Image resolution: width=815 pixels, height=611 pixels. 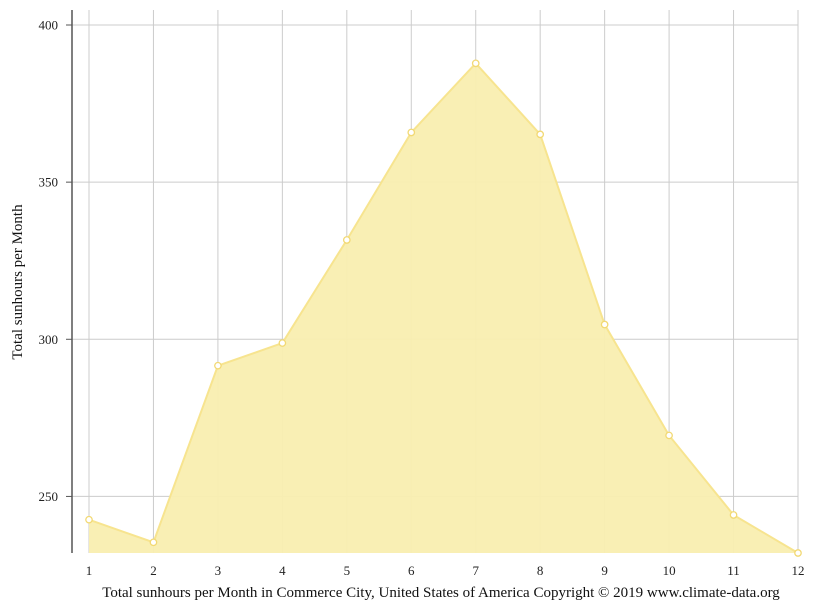 What do you see at coordinates (347, 570) in the screenshot?
I see `x-tick-label: 5` at bounding box center [347, 570].